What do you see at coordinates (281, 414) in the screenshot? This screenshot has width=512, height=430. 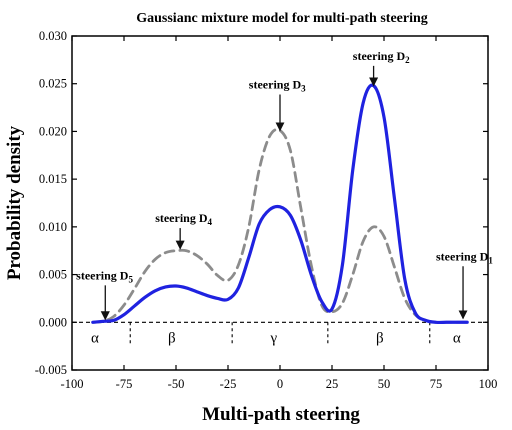 I see `x-axis-label: Multi-path steering` at bounding box center [281, 414].